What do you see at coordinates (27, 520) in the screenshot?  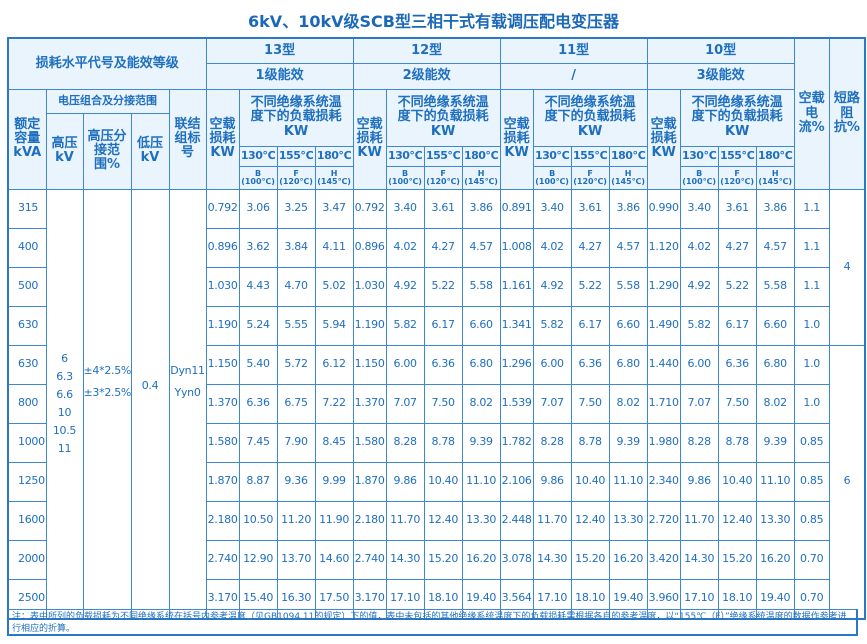 I see `capacity-cell: 1600` at bounding box center [27, 520].